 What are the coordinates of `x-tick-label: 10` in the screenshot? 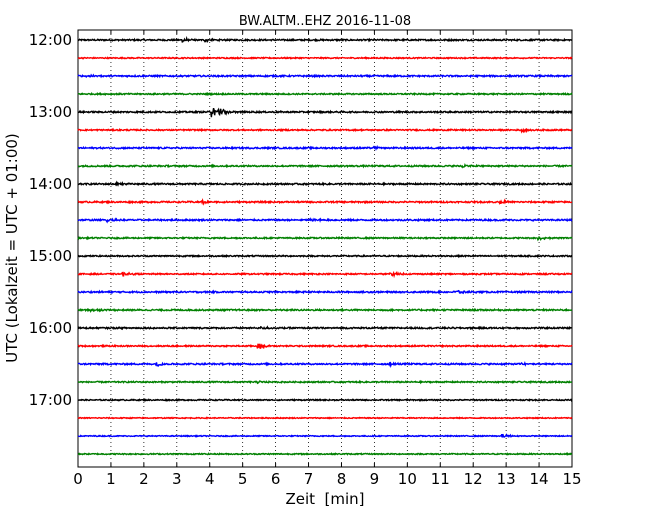 It's located at (407, 479).